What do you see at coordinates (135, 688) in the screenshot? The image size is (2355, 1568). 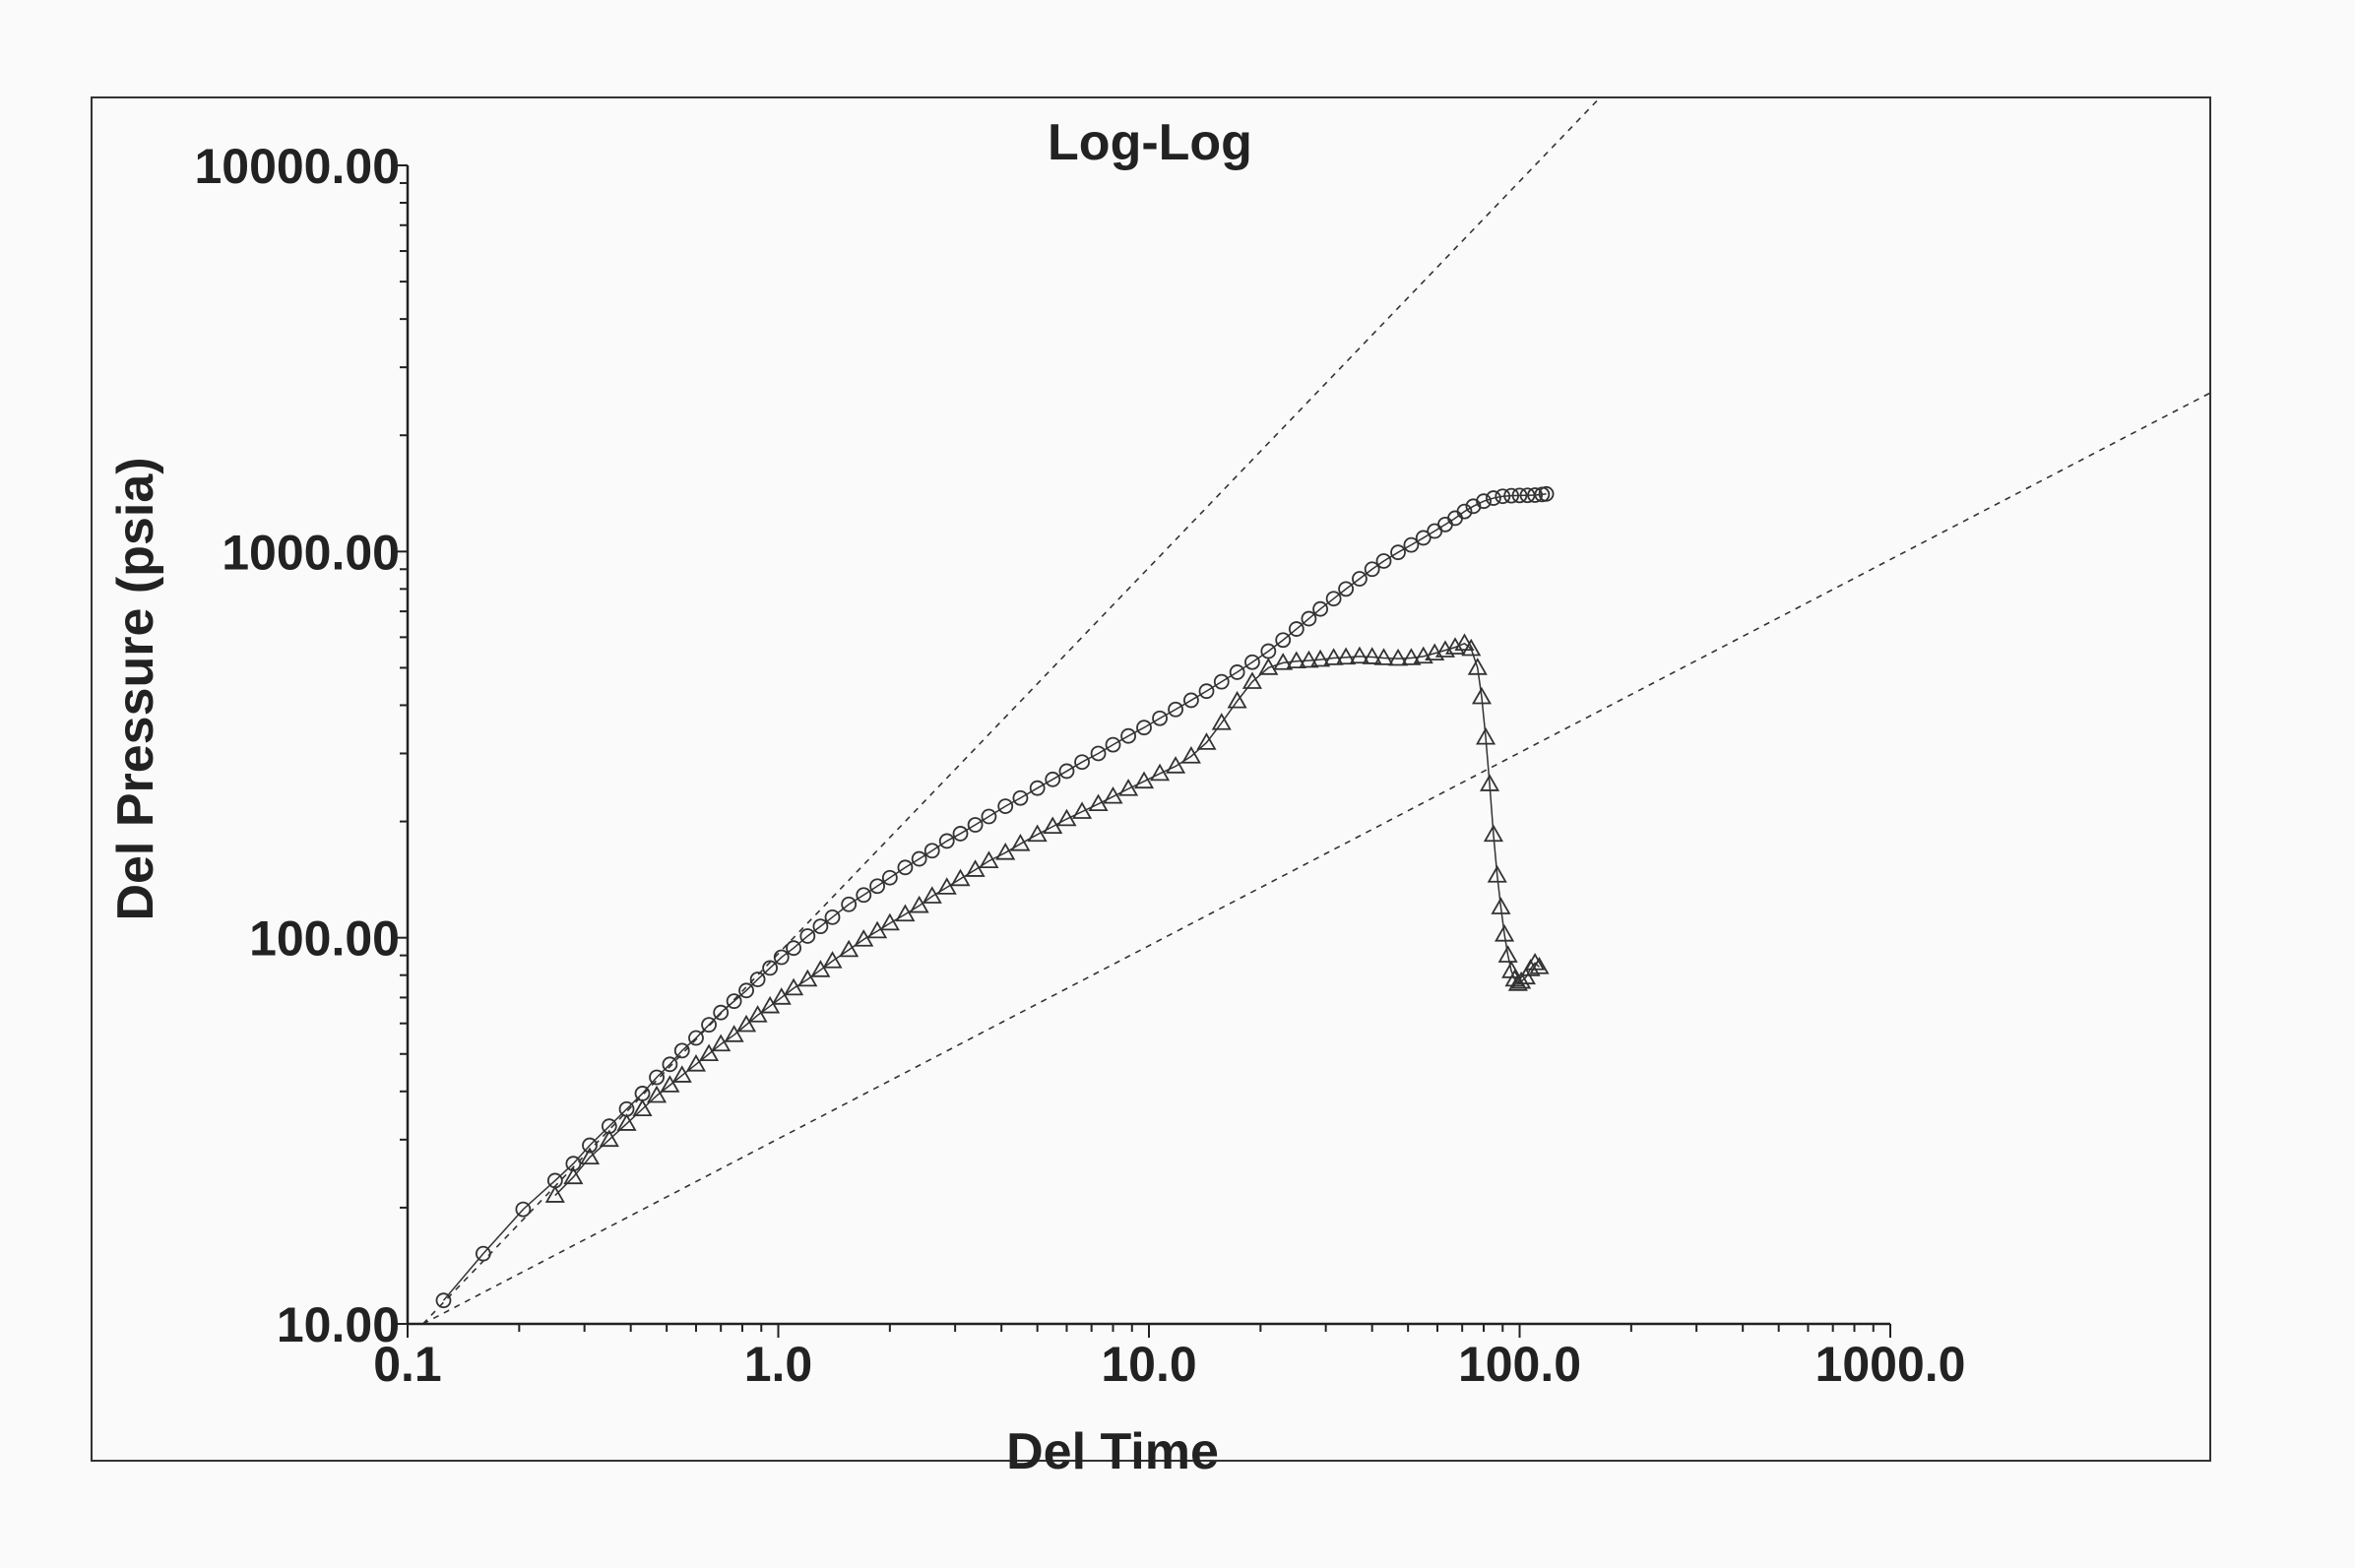 I see `y-axis-label: Del Pressure (psia)` at bounding box center [135, 688].